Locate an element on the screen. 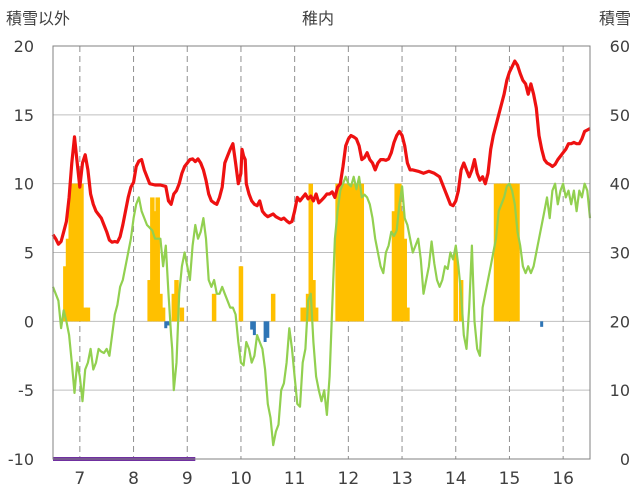 The image size is (636, 501). y-left-tick-label: 20 is located at coordinates (24, 46).